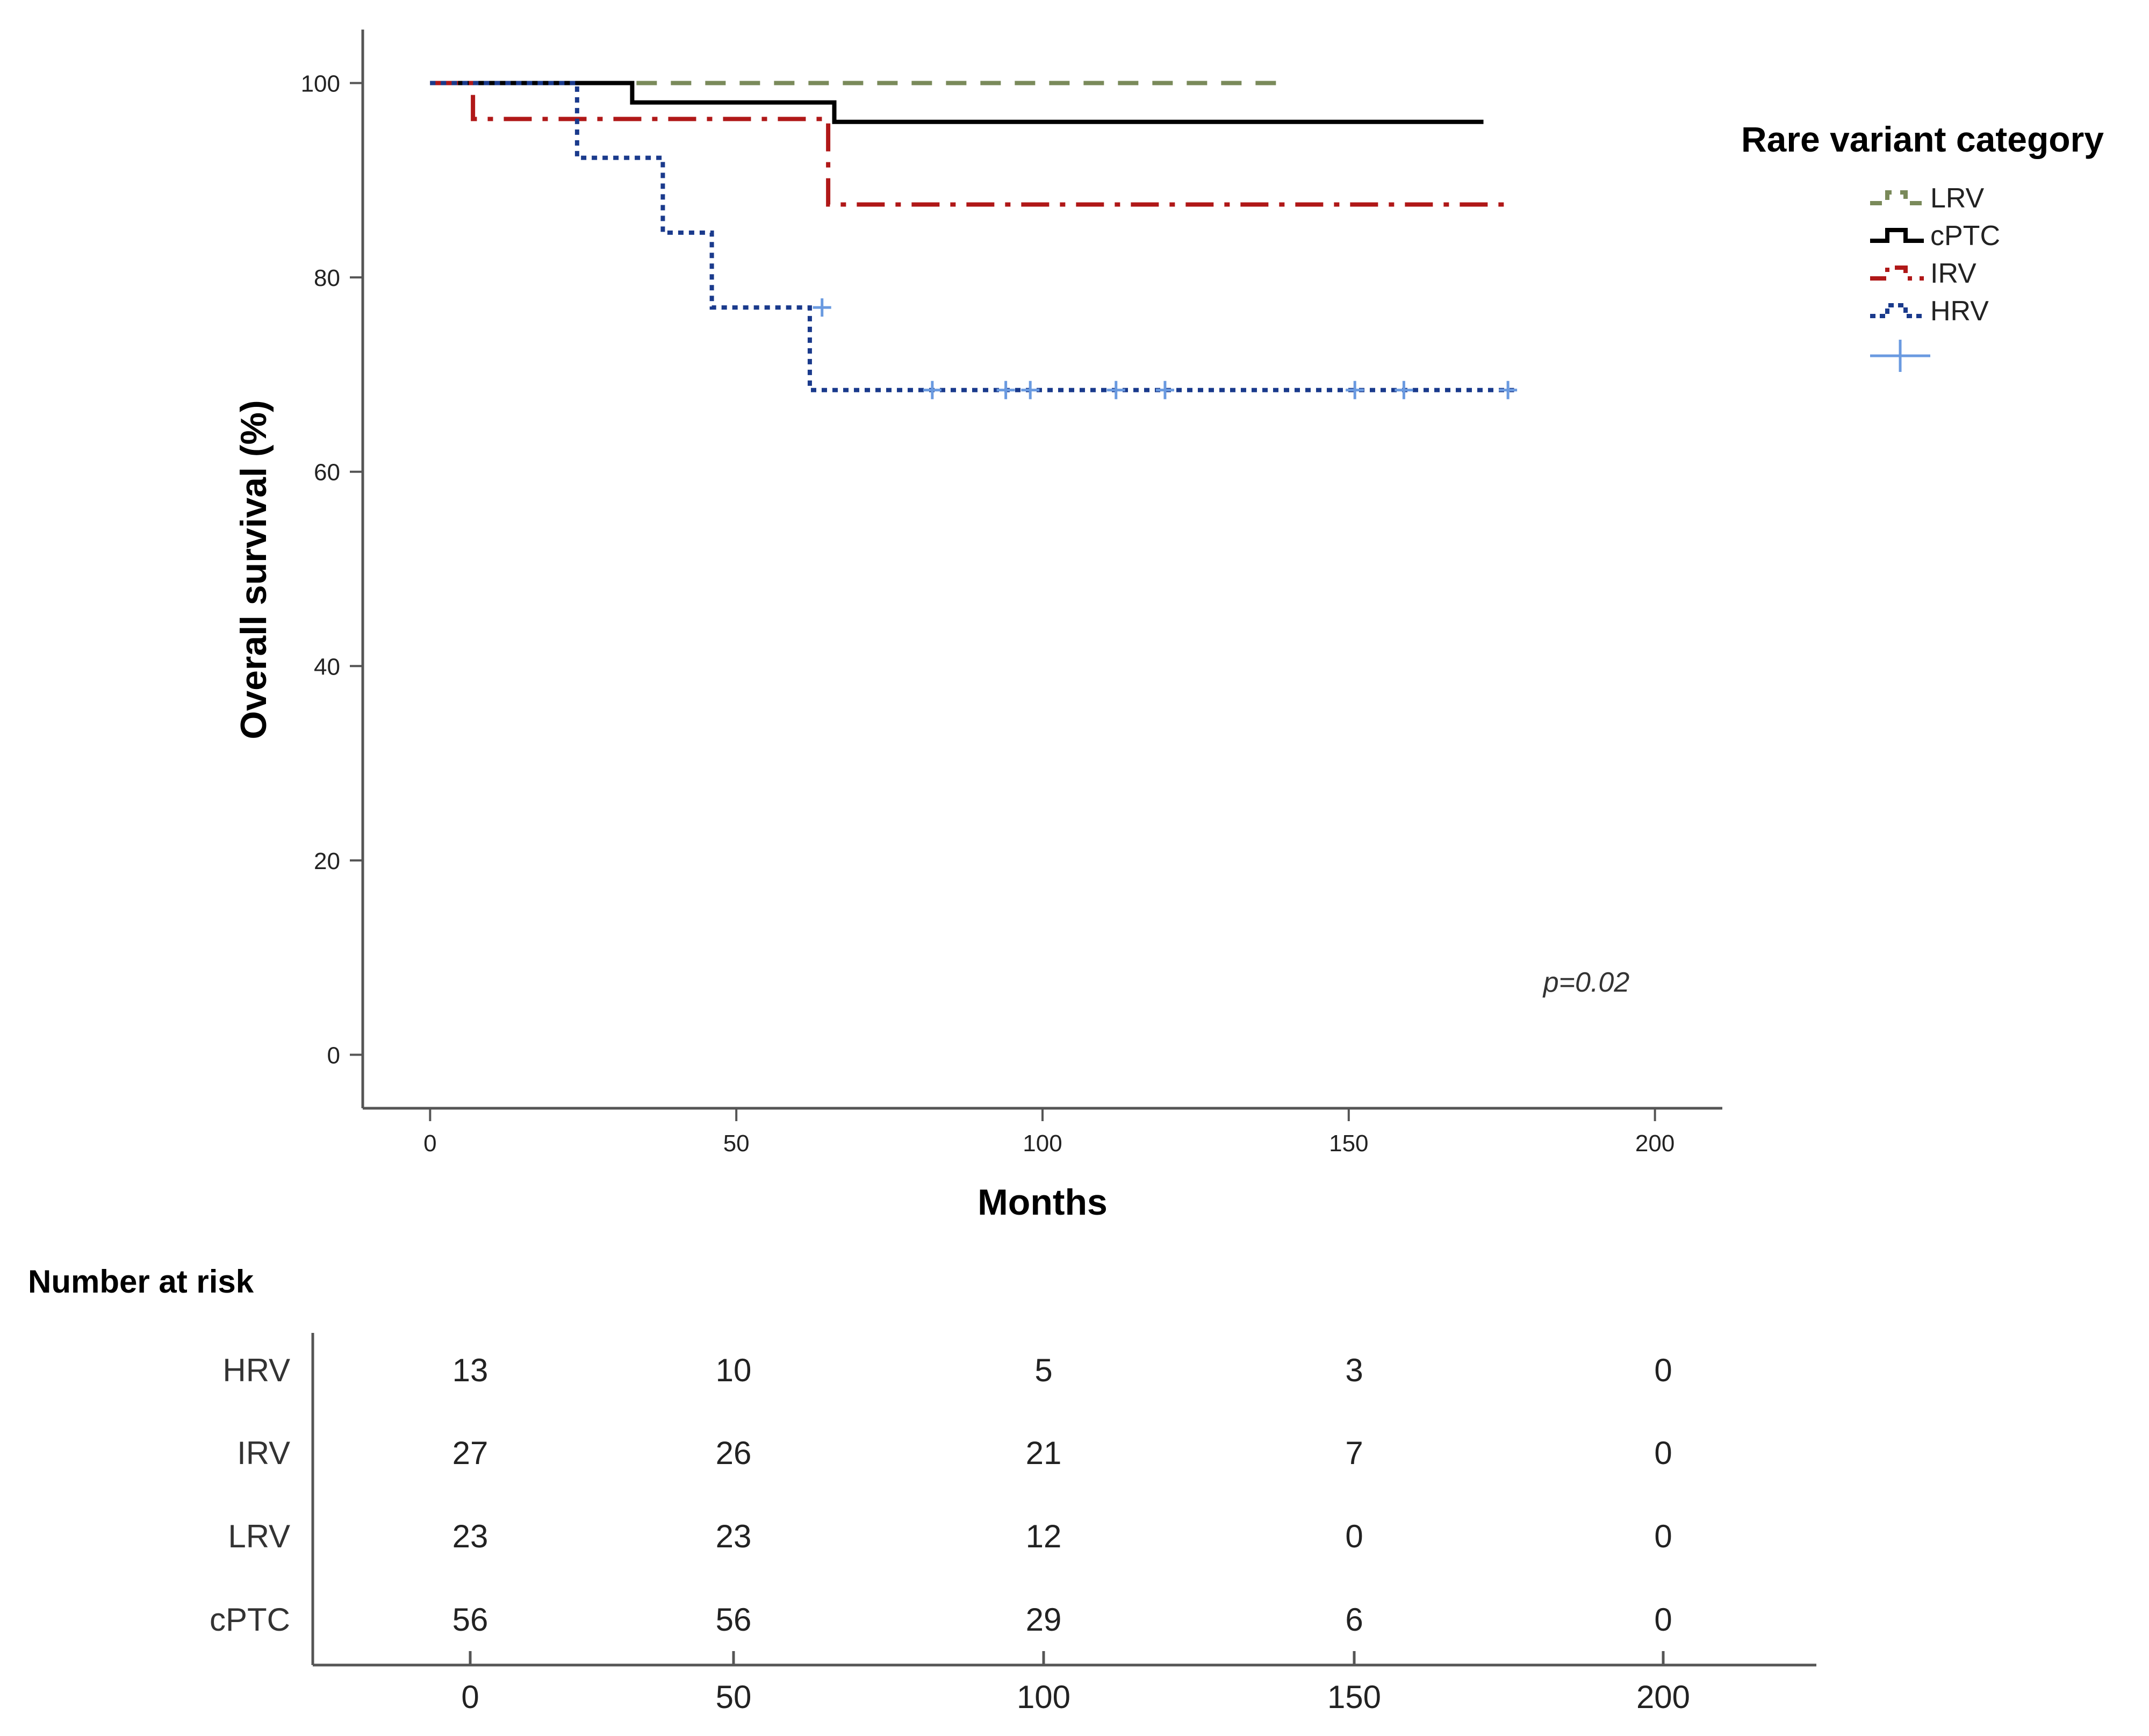 This screenshot has height=1736, width=2149. Describe the element at coordinates (1354, 1697) in the screenshot. I see `risk-column-label: 150` at that location.